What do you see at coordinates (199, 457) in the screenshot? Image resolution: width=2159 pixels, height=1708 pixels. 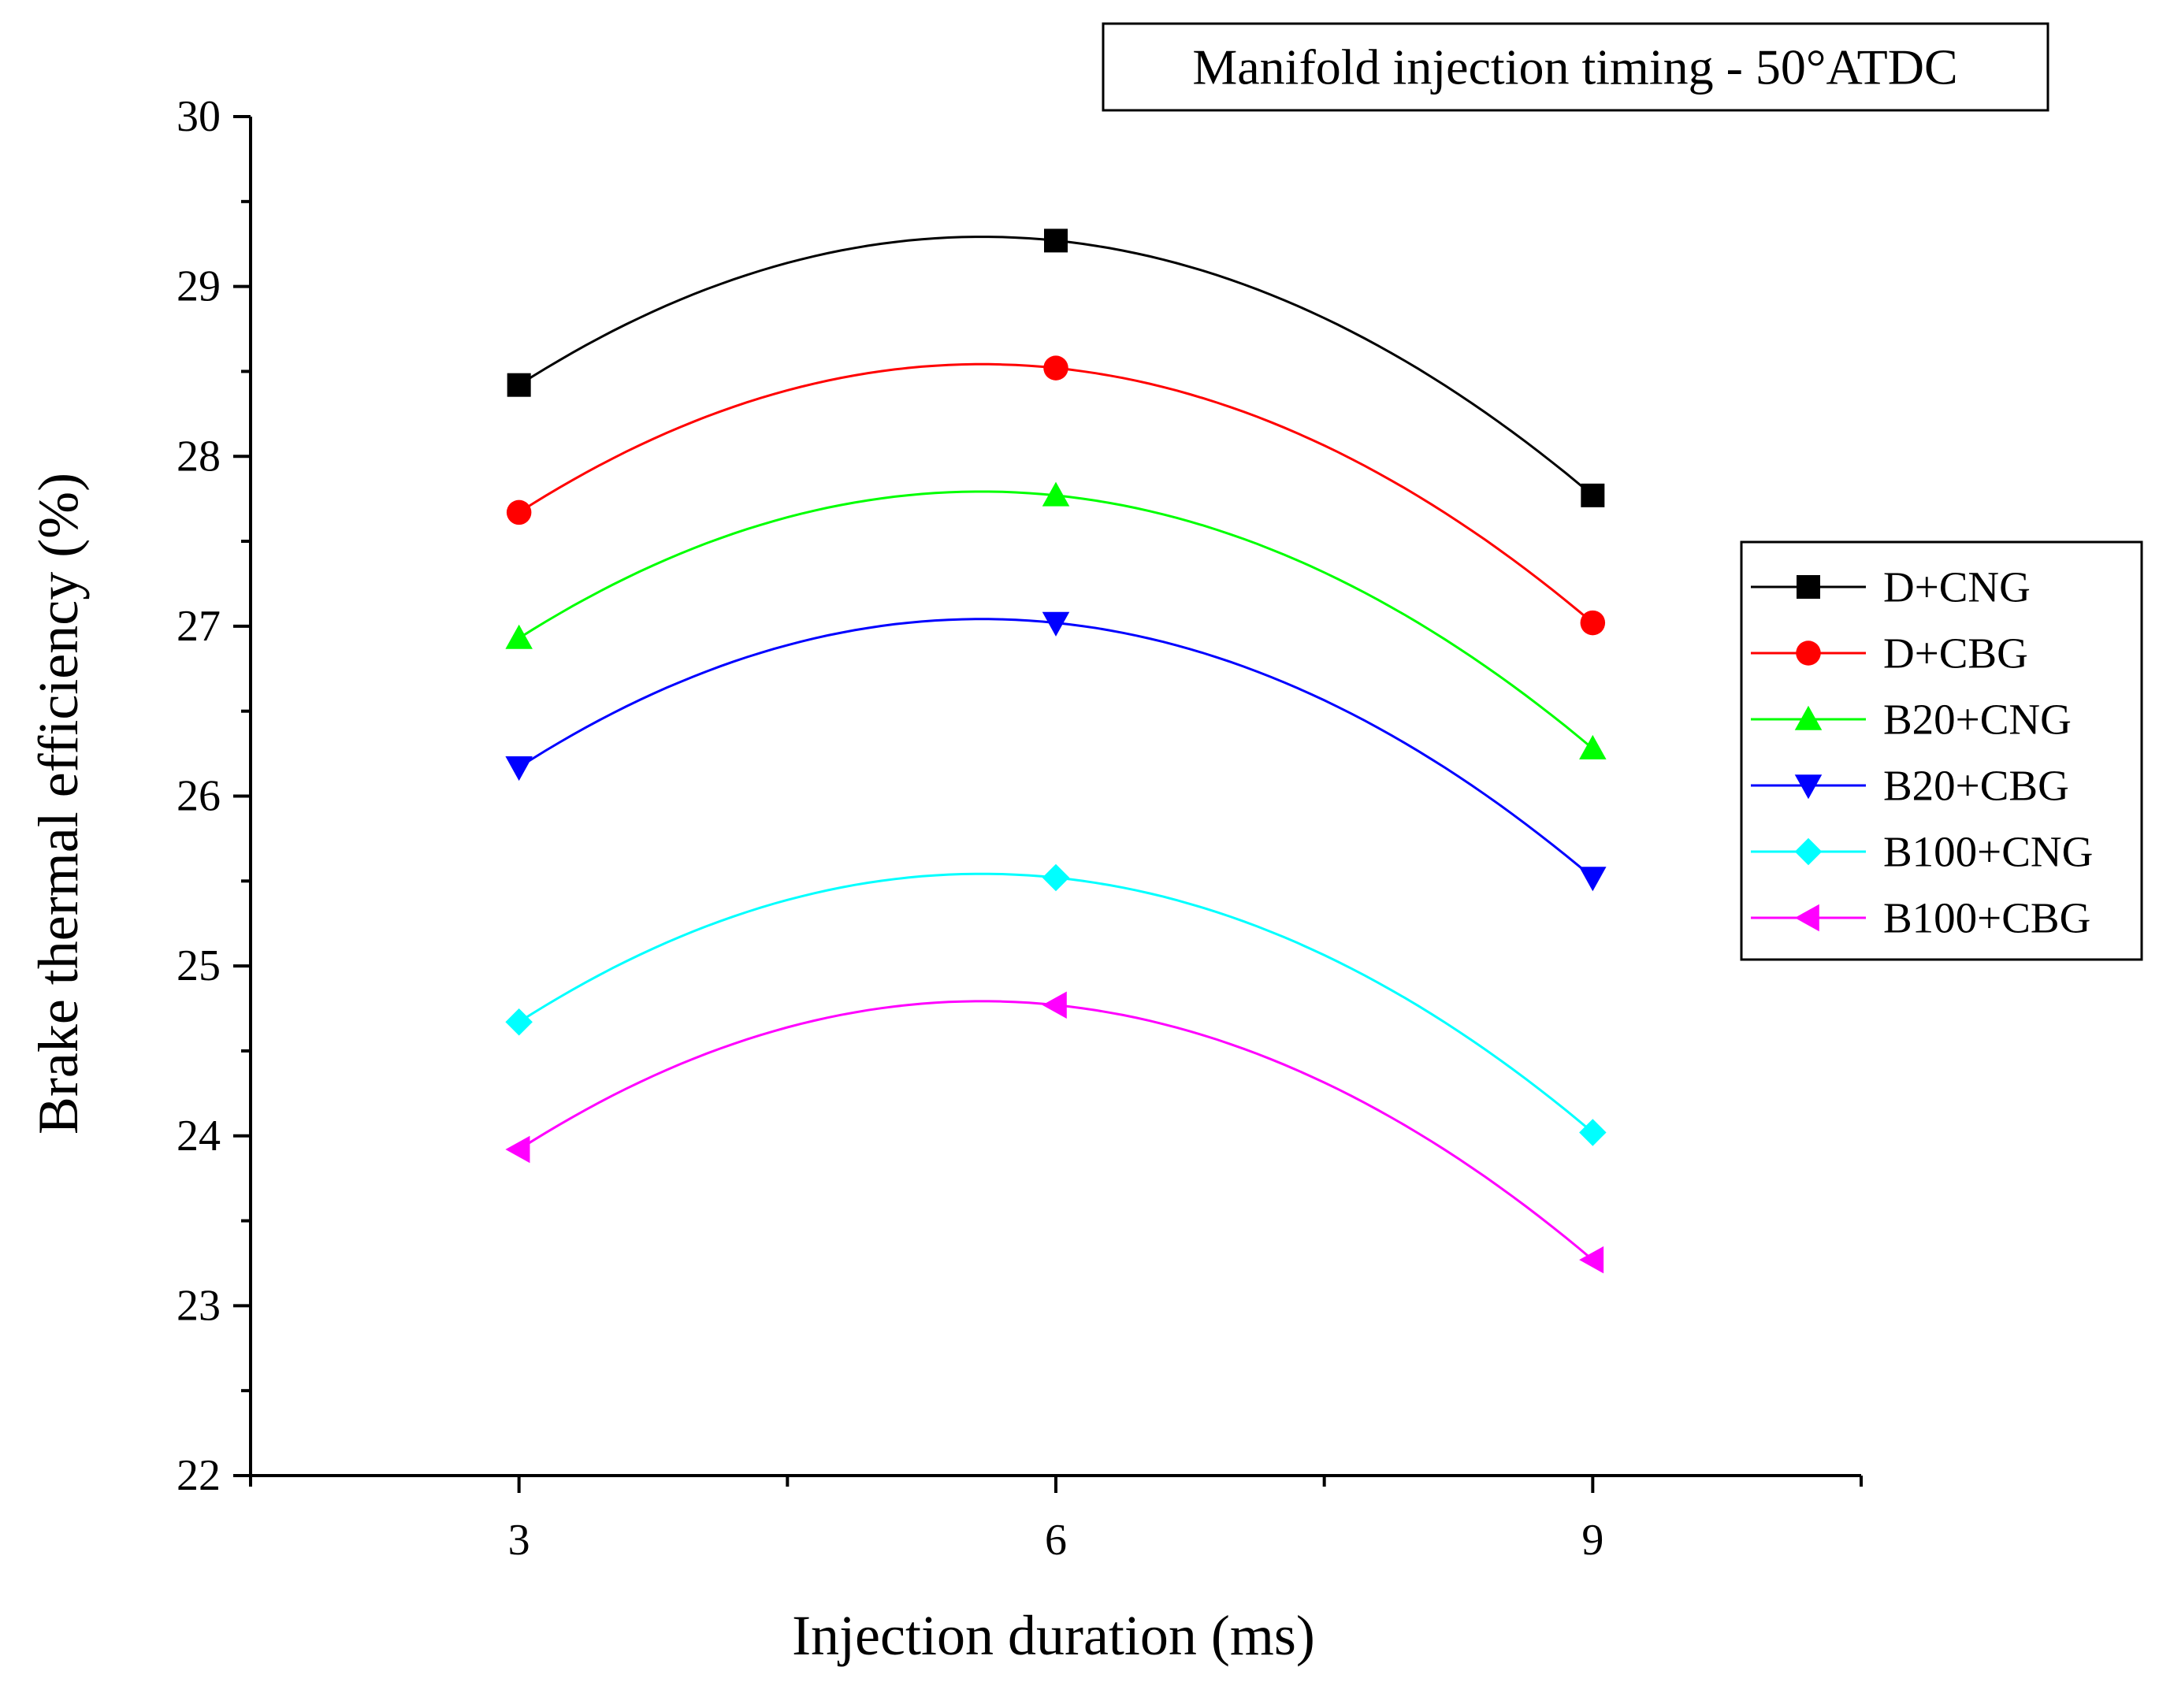 I see `y-tick-label: 28` at bounding box center [199, 457].